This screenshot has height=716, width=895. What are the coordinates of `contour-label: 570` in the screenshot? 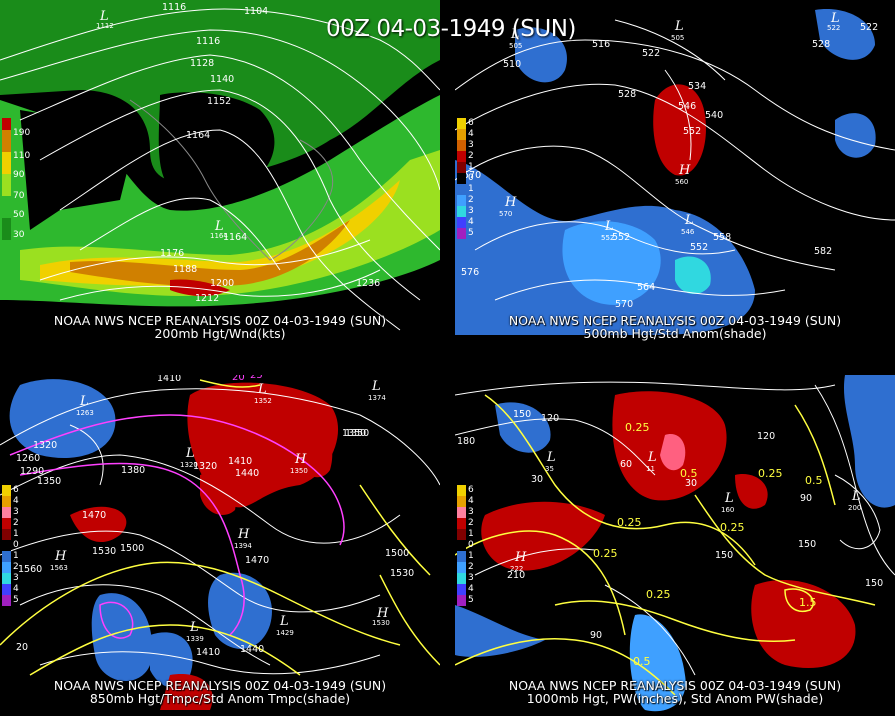 It's located at (472, 175).